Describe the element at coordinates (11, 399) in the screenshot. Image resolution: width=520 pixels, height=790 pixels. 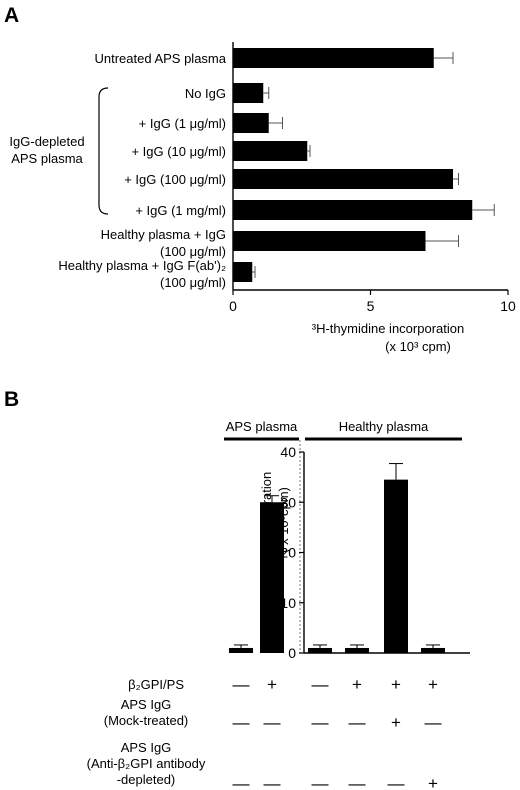
I see `panel-b-letter: B` at that location.